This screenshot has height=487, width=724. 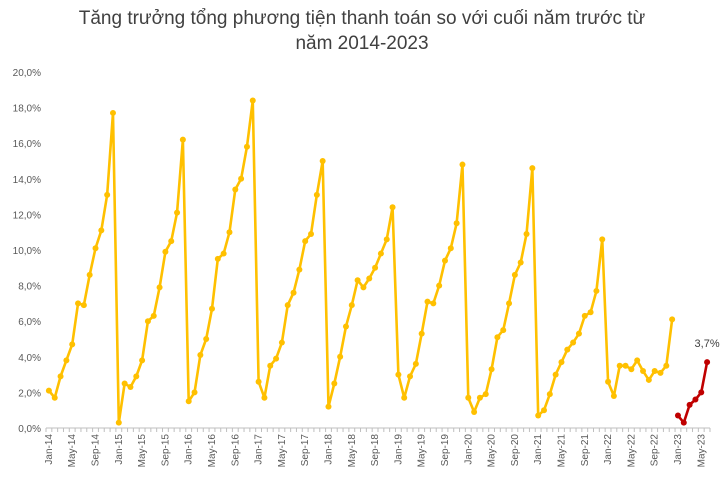 What do you see at coordinates (608, 449) in the screenshot?
I see `x-tick-label: Jan-22` at bounding box center [608, 449].